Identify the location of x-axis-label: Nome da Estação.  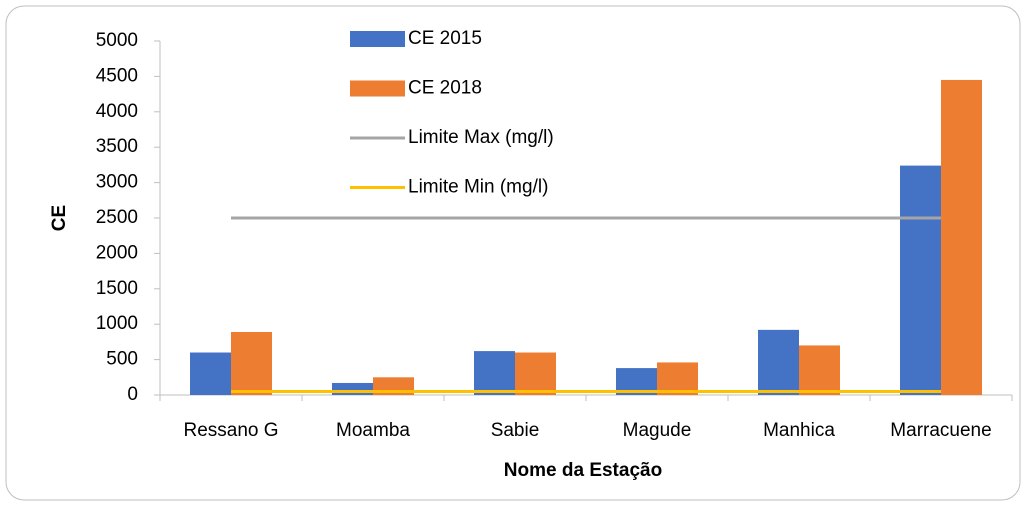
(583, 470).